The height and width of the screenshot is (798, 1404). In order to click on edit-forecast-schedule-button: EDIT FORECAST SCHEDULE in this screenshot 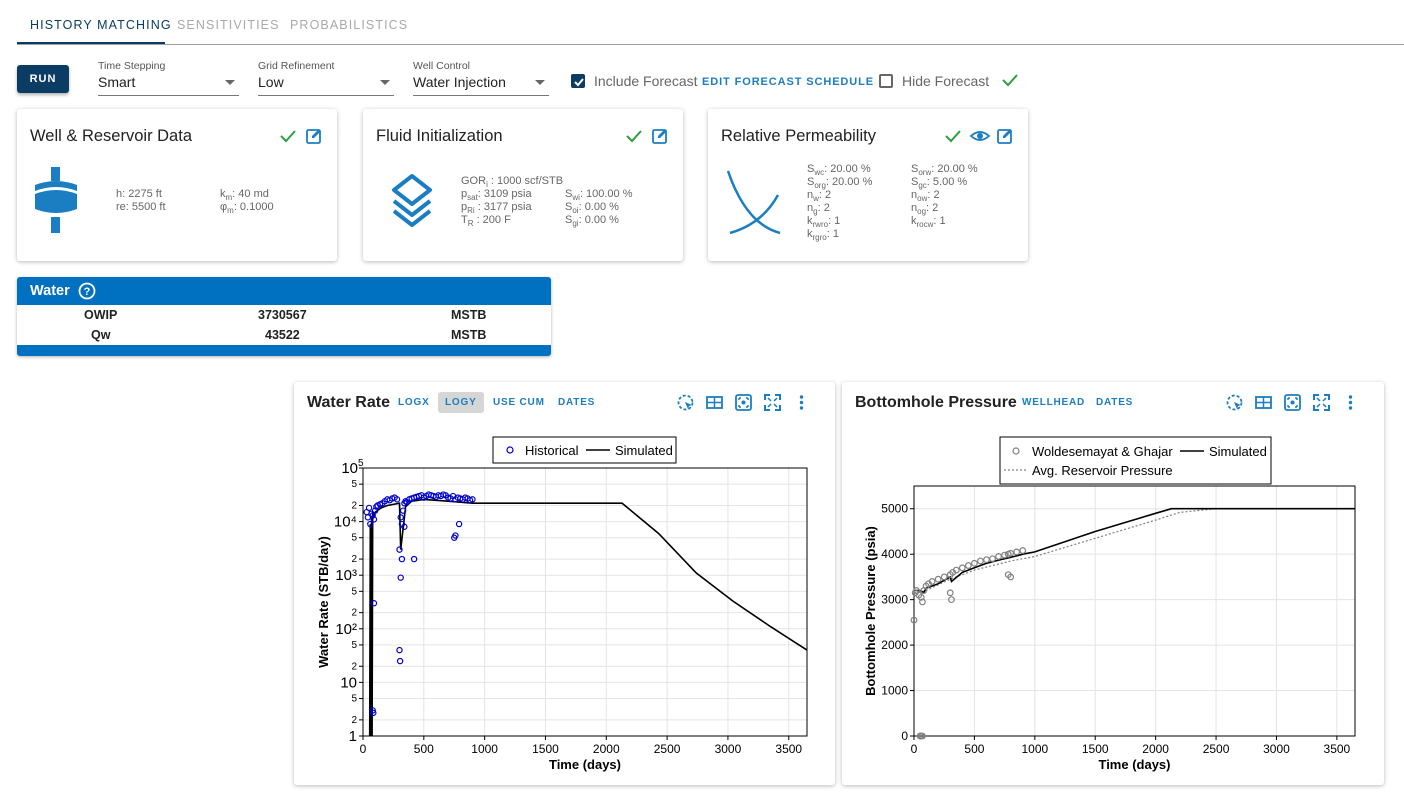, I will do `click(788, 82)`.